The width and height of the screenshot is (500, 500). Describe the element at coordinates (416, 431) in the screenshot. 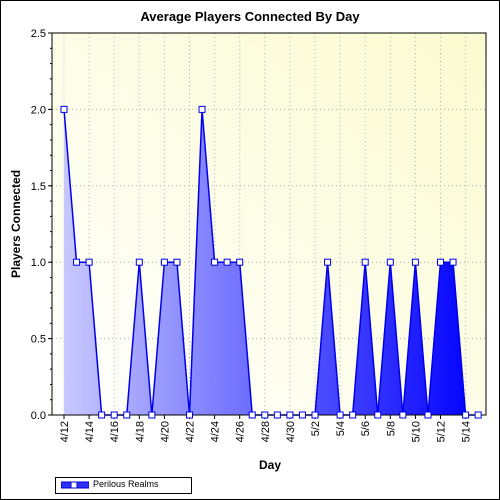

I see `x-tick-label: 5/10` at that location.